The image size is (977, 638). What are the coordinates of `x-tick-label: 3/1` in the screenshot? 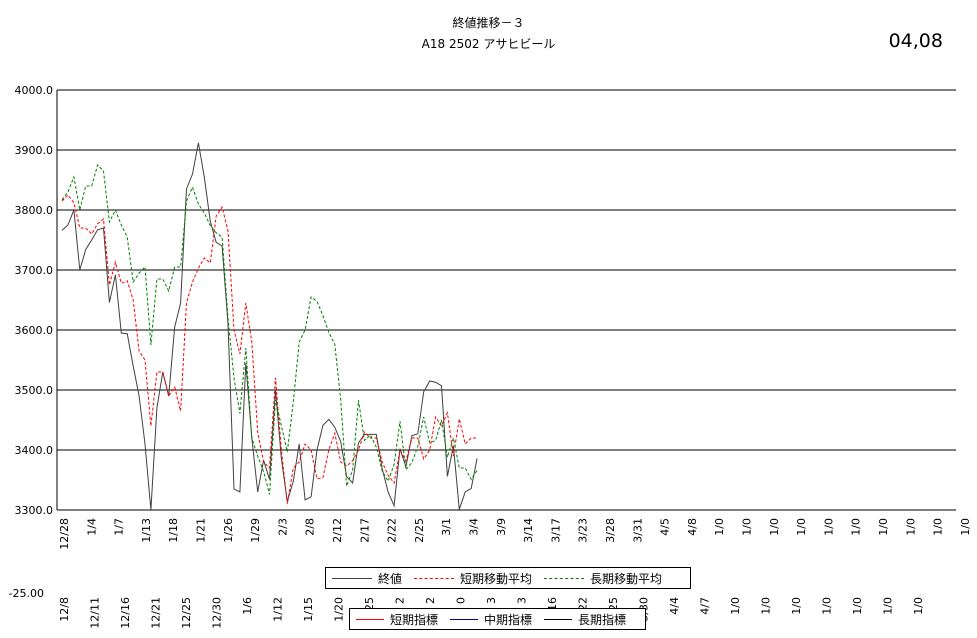 It's located at (446, 527).